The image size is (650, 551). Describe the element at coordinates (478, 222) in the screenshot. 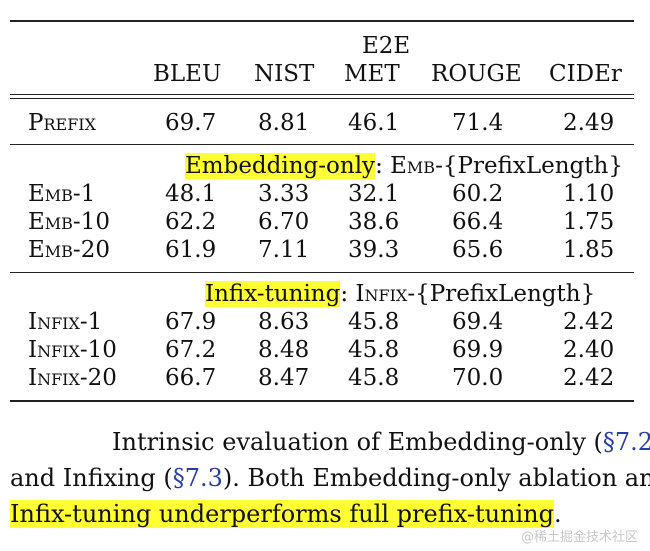

I see `cell: 66.4` at that location.